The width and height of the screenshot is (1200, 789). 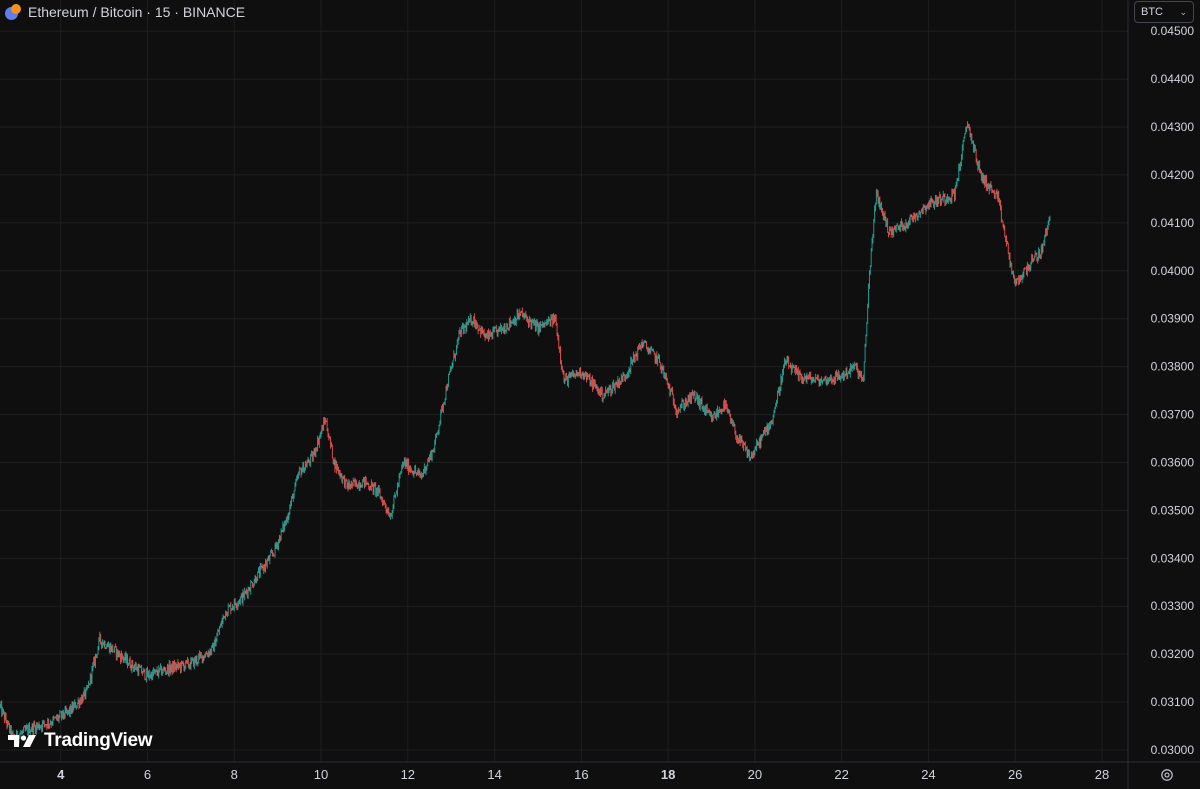 What do you see at coordinates (1173, 558) in the screenshot?
I see `price-tick-label: 0.03400` at bounding box center [1173, 558].